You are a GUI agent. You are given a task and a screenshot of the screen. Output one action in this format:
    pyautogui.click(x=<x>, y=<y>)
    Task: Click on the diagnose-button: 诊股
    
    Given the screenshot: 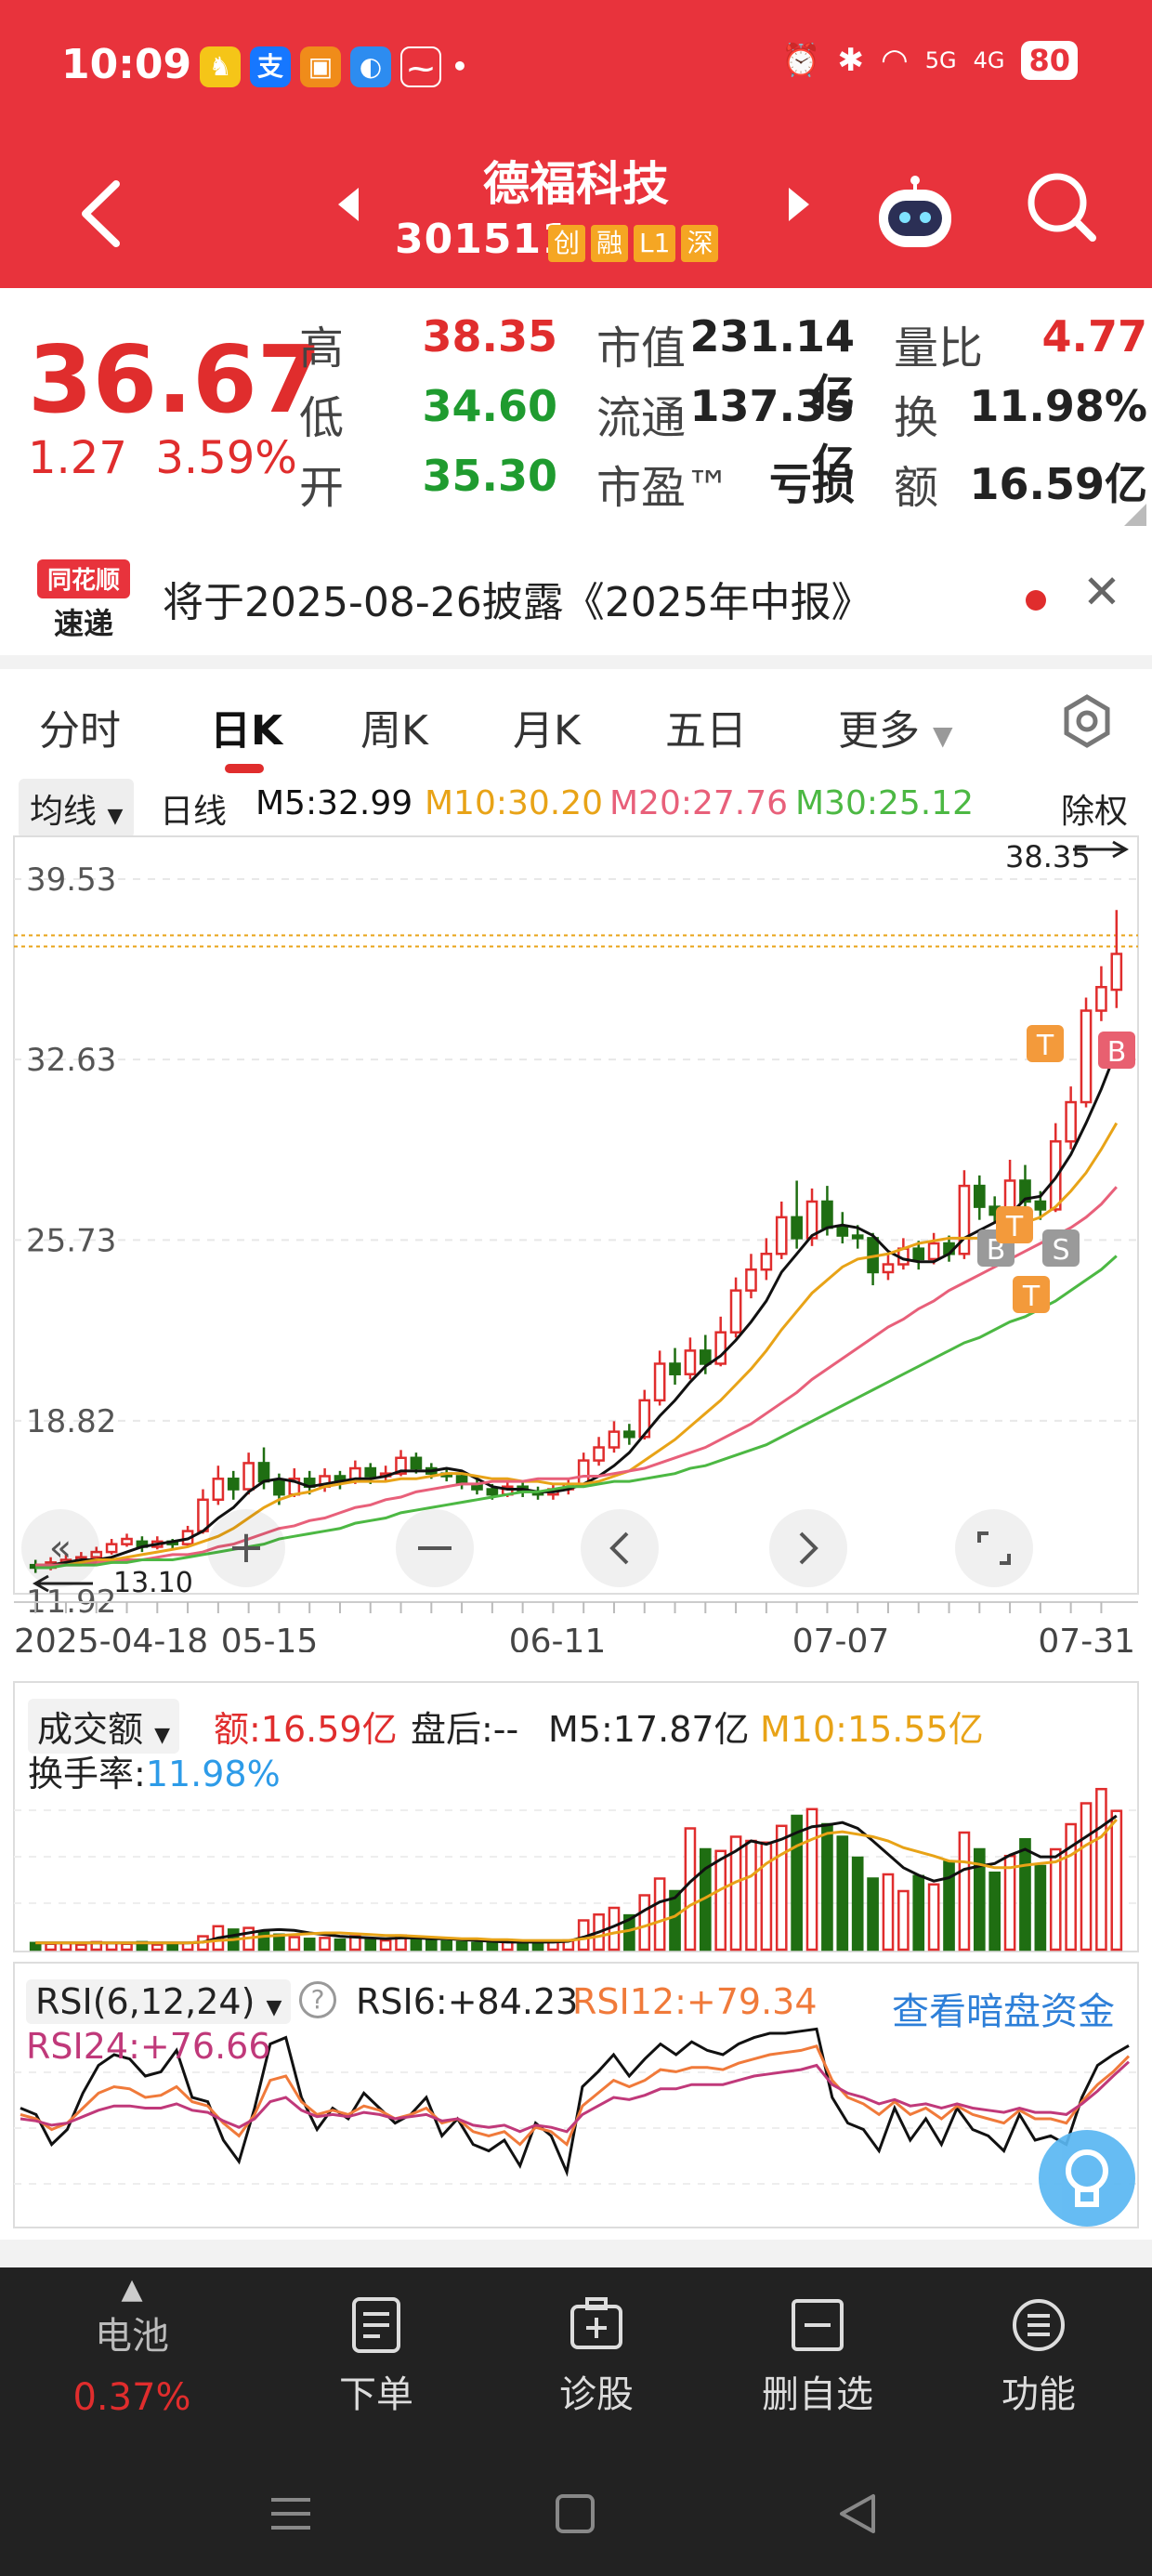 What is the action you would take?
    pyautogui.click(x=596, y=2356)
    